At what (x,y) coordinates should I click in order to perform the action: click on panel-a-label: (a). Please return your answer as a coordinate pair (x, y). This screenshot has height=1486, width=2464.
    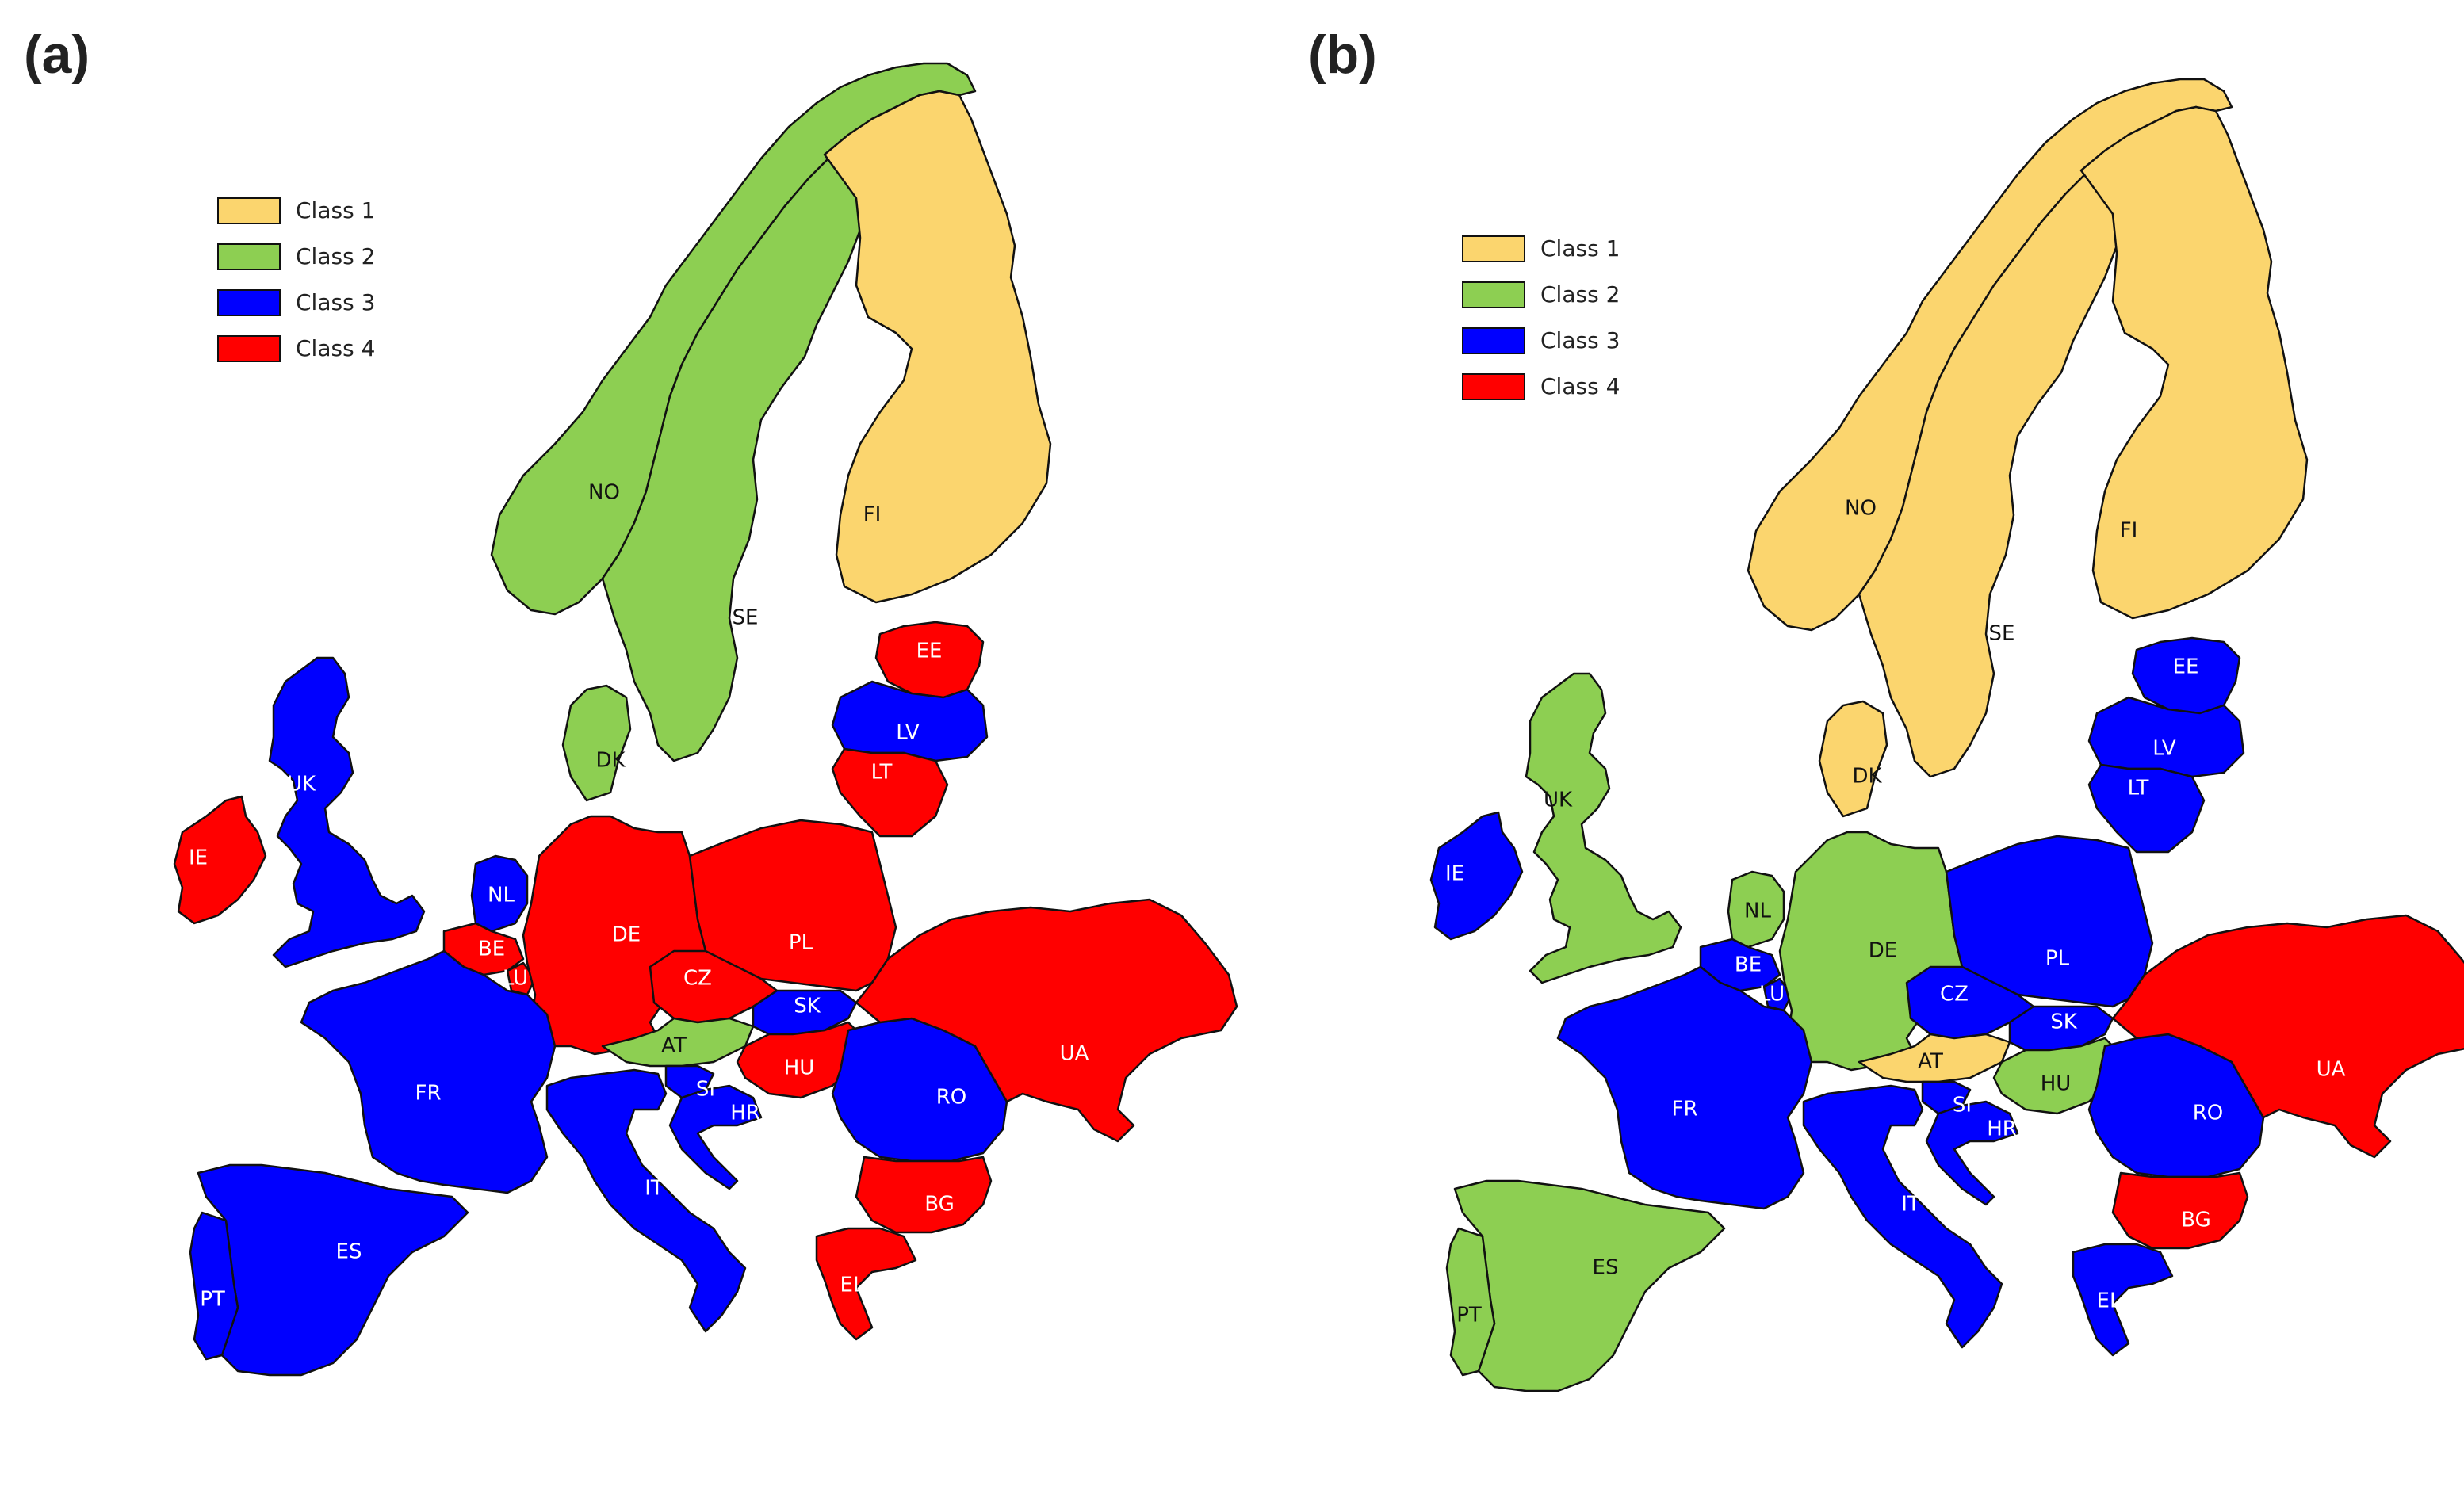
    Looking at the image, I should click on (57, 55).